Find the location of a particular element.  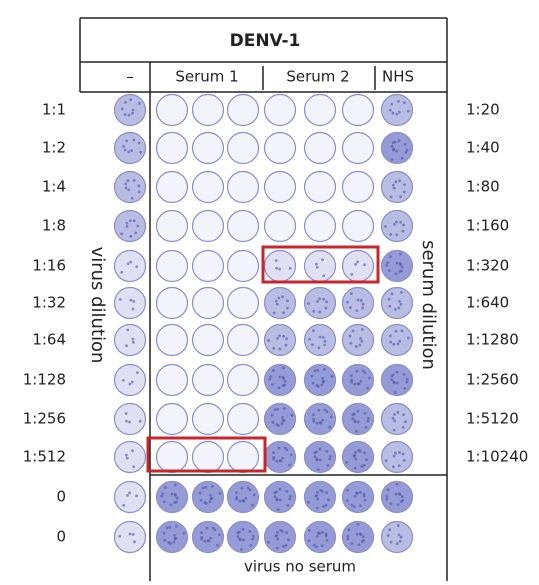

column-header: – is located at coordinates (130, 77).